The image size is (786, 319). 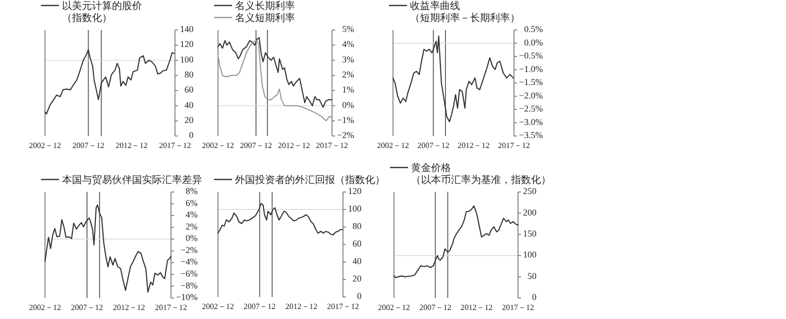 I want to click on y-tick-label: 6%, so click(x=192, y=203).